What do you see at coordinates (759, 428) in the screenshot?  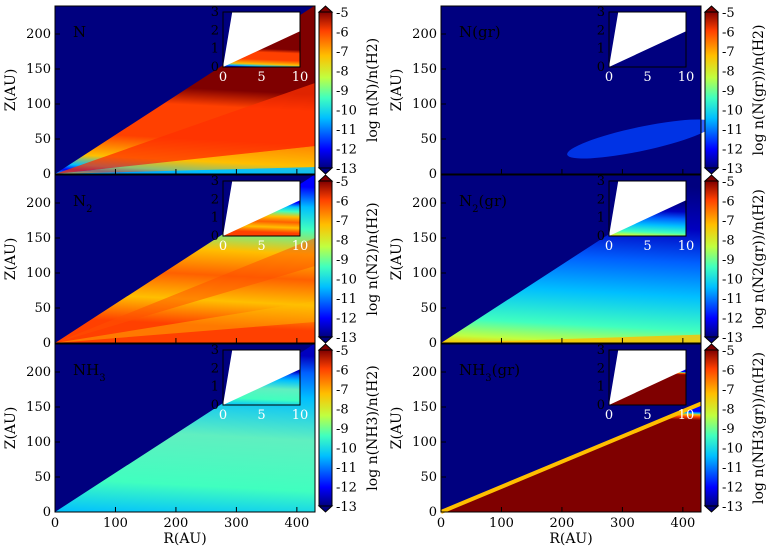 I see `colorbar-label: log n(NH3(gr))/n(H2)` at bounding box center [759, 428].